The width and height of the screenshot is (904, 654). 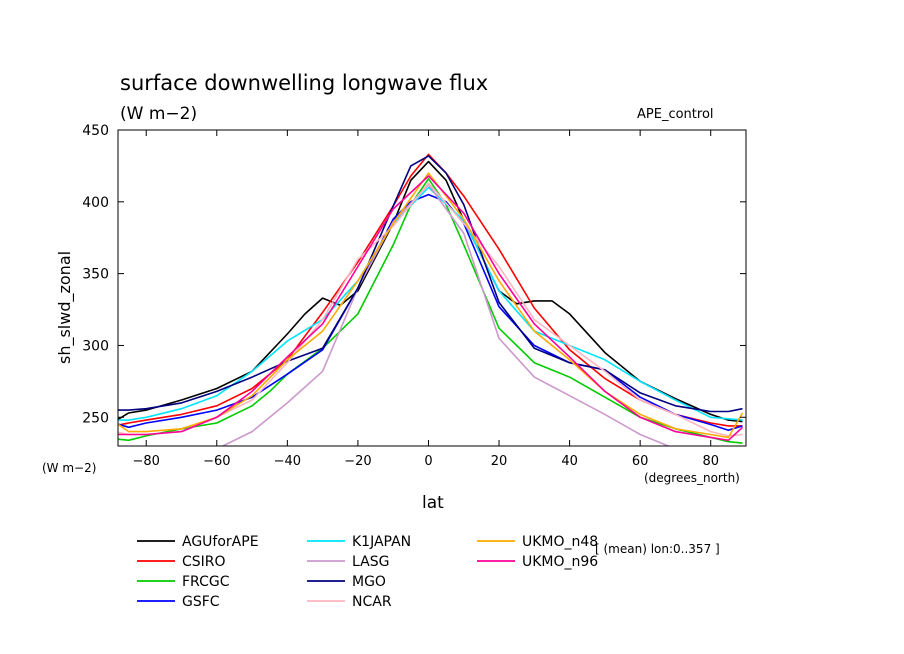 What do you see at coordinates (369, 582) in the screenshot?
I see `legend-label: MGO` at bounding box center [369, 582].